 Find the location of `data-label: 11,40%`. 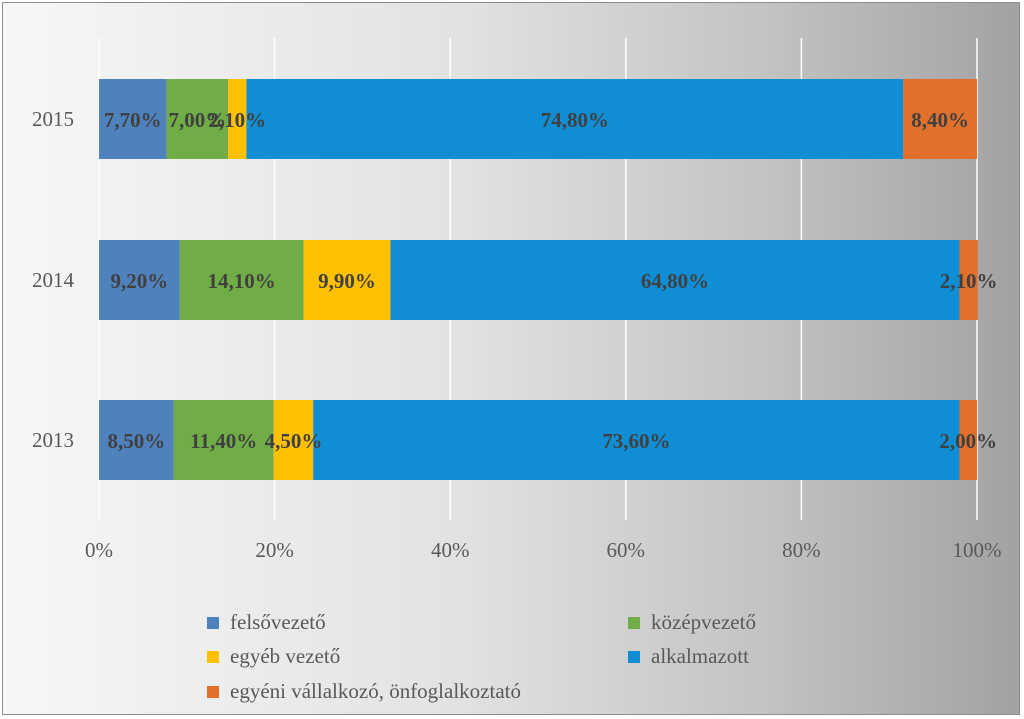

data-label: 11,40% is located at coordinates (223, 441).